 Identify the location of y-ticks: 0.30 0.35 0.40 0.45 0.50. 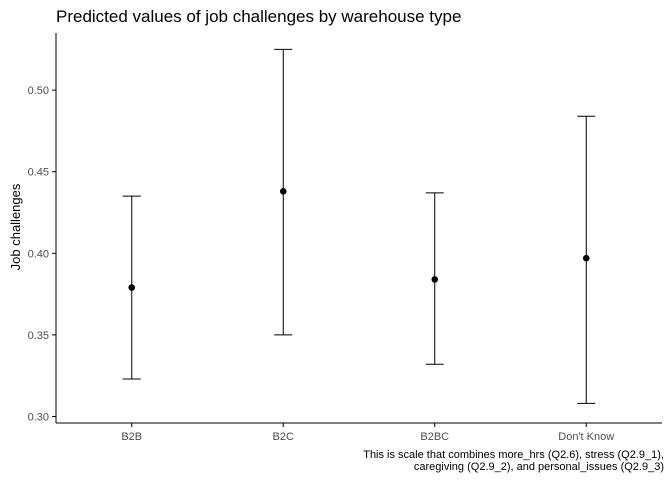
(42, 254).